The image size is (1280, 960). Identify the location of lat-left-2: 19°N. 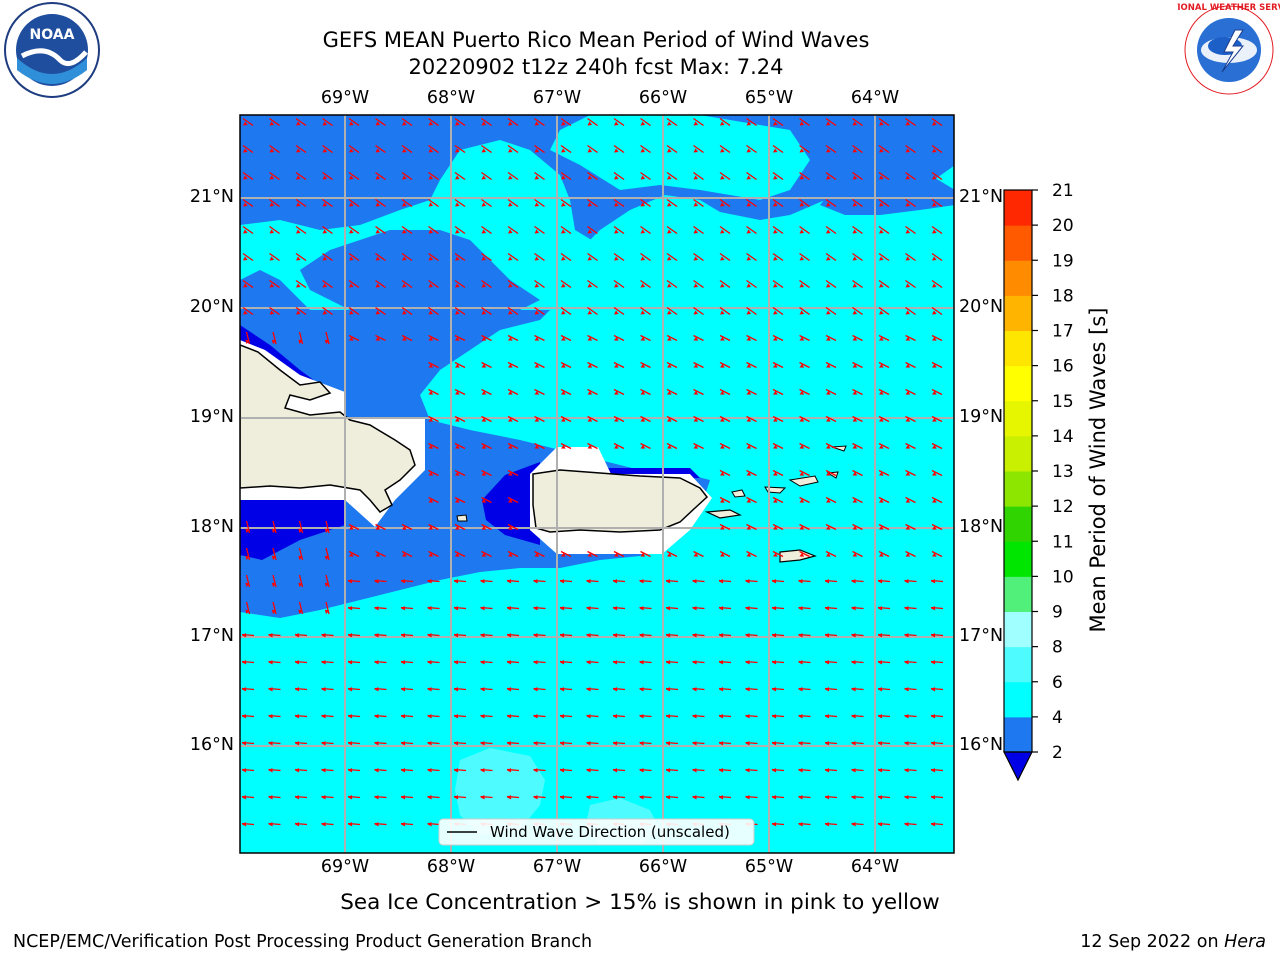
(211, 417).